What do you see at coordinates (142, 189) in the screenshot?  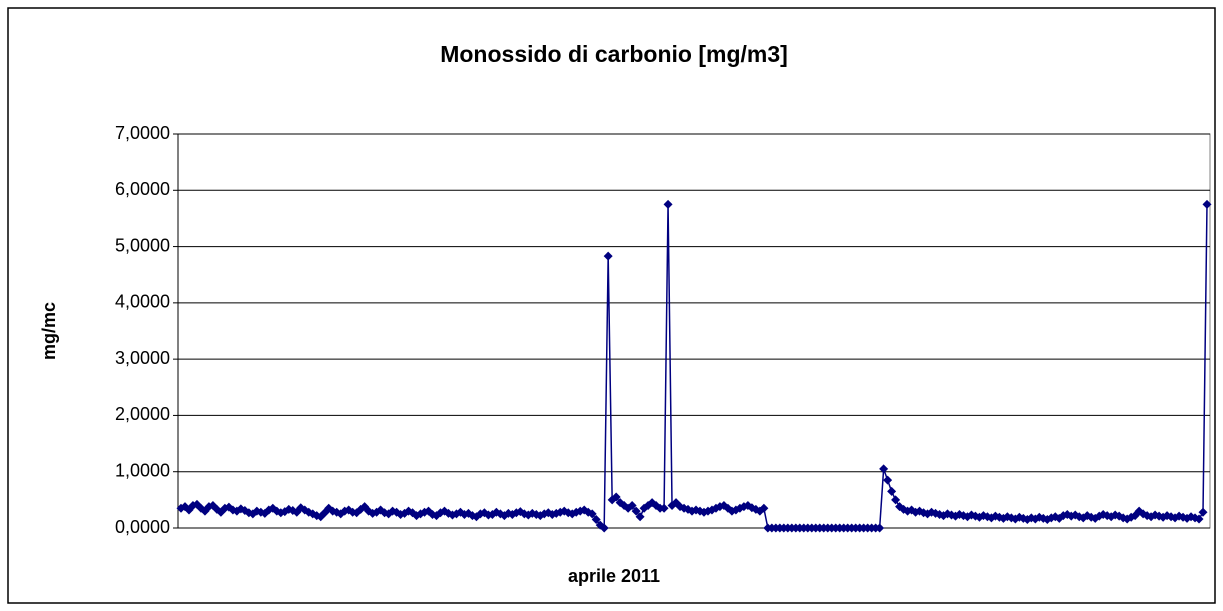 I see `y-tick-label: 6,0000` at bounding box center [142, 189].